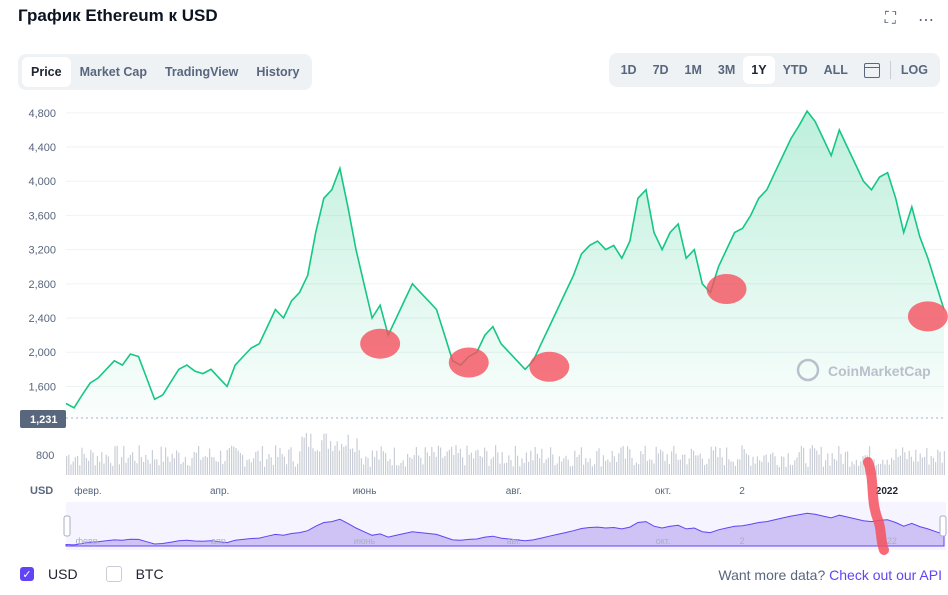 This screenshot has height=595, width=948. I want to click on navigator-handle-left, so click(67, 526).